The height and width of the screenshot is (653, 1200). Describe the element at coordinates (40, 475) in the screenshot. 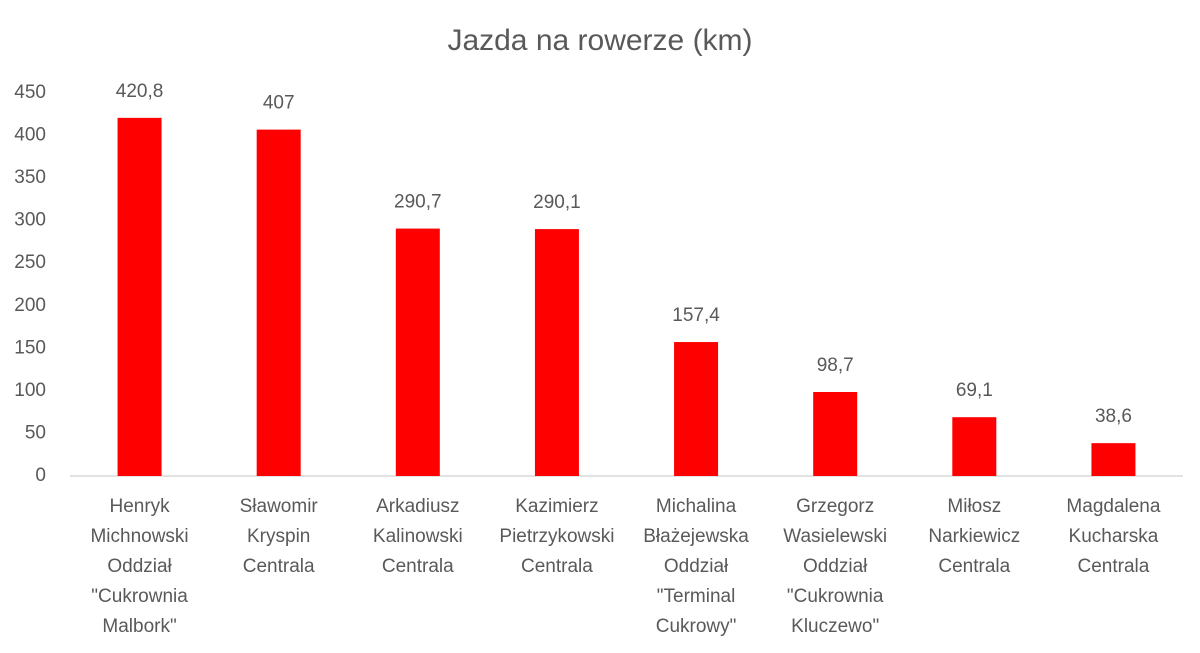

I see `y-tick-label: 0` at that location.